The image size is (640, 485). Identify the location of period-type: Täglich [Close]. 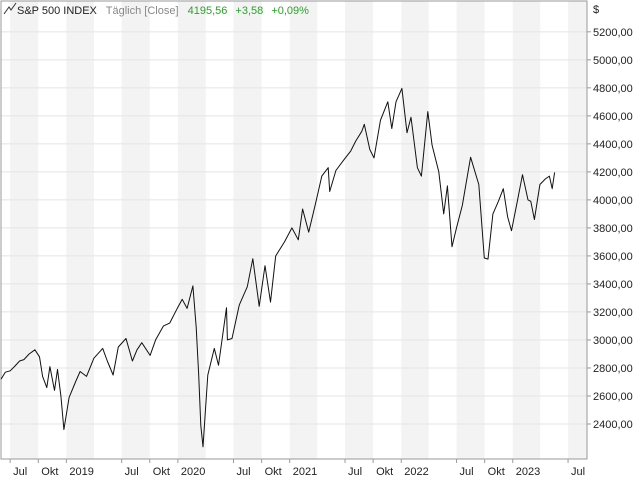
(142, 11).